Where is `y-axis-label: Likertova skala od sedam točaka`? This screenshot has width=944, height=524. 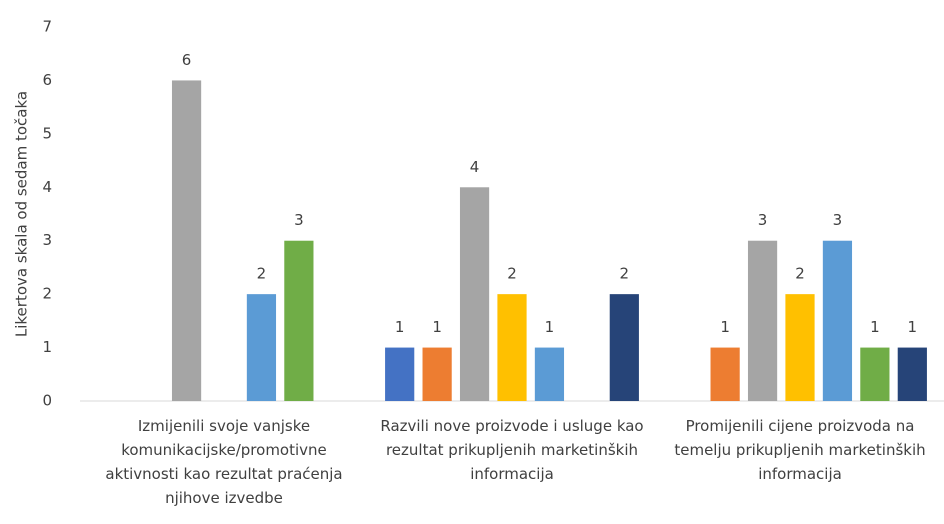
y-axis-label: Likertova skala od sedam točaka is located at coordinates (22, 214).